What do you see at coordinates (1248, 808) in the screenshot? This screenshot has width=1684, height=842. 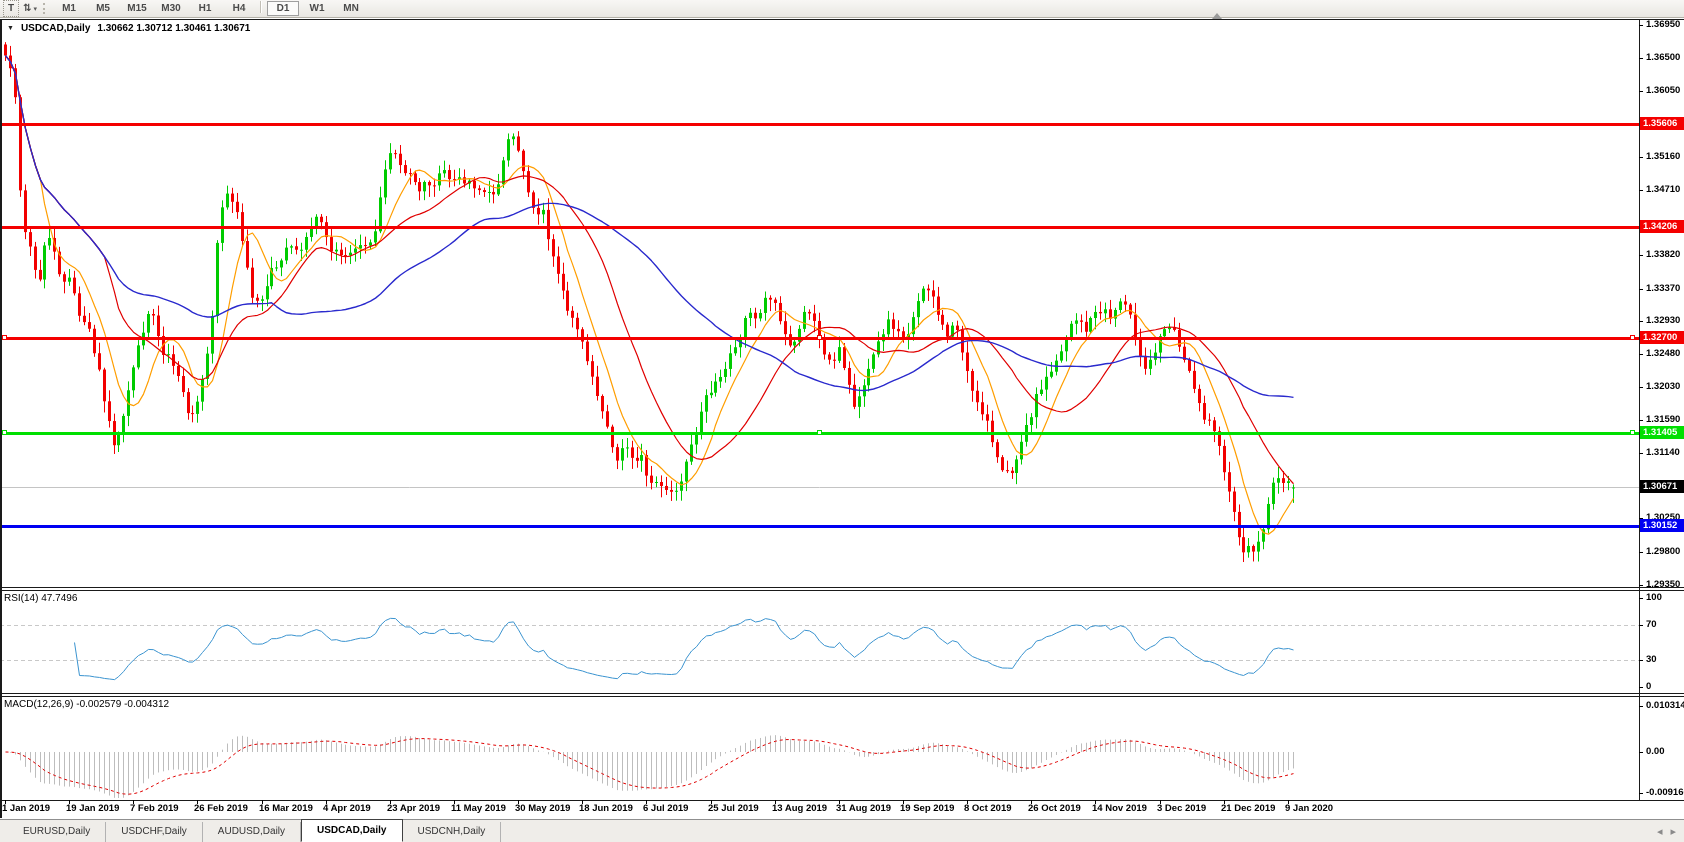 I see `date-axis-label: 21 Dec 2019` at bounding box center [1248, 808].